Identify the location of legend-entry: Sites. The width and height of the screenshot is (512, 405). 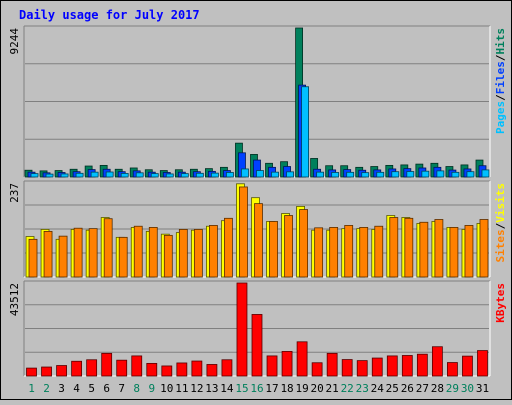
(500, 245).